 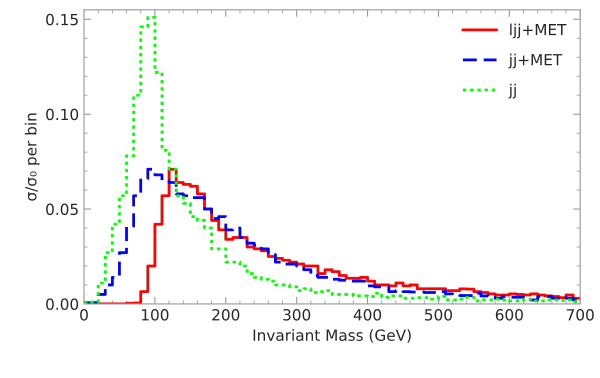 I want to click on y-axis-title: σ/σ₀ per bin, so click(x=32, y=157).